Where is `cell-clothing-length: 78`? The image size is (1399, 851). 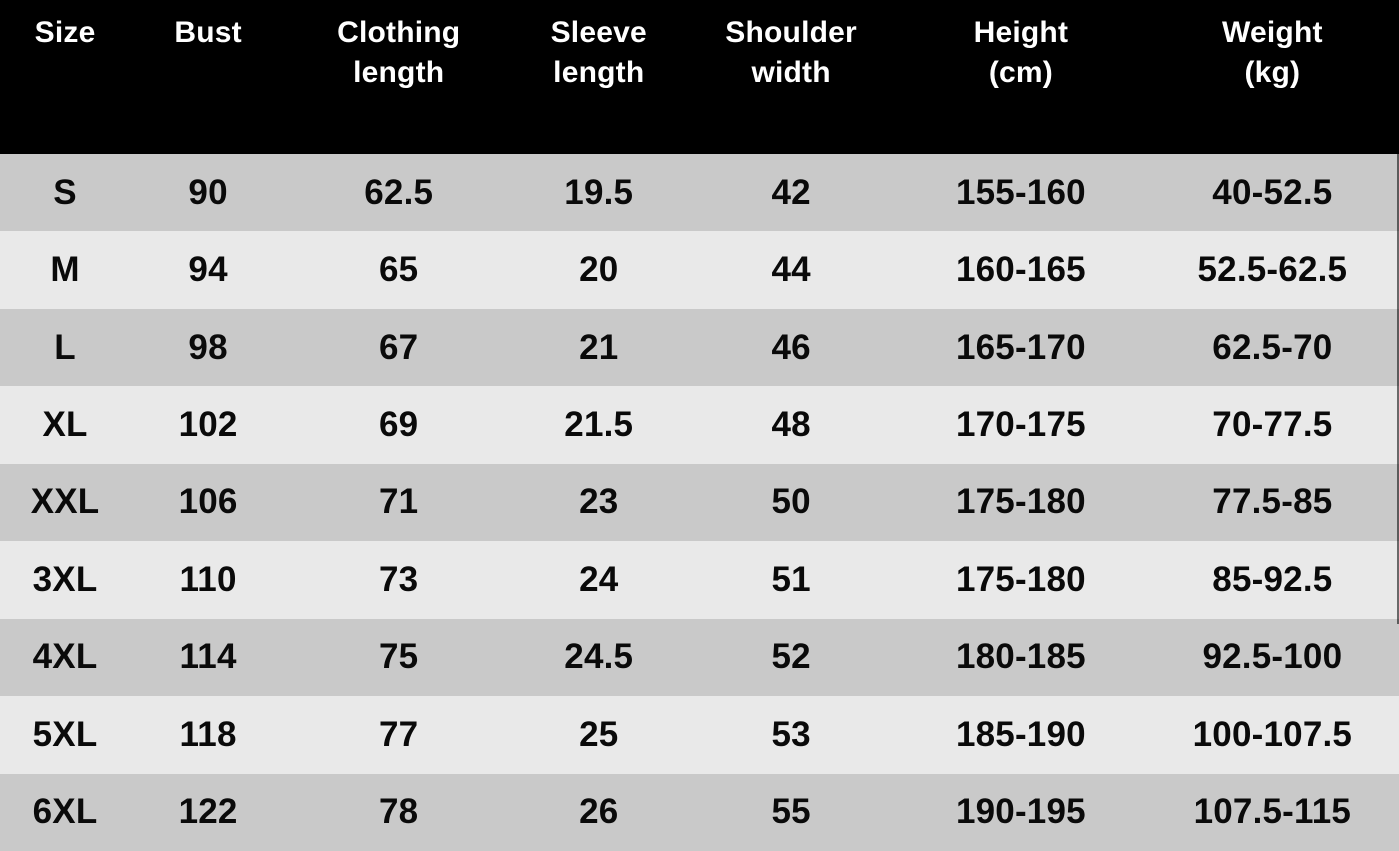 cell-clothing-length: 78 is located at coordinates (399, 812).